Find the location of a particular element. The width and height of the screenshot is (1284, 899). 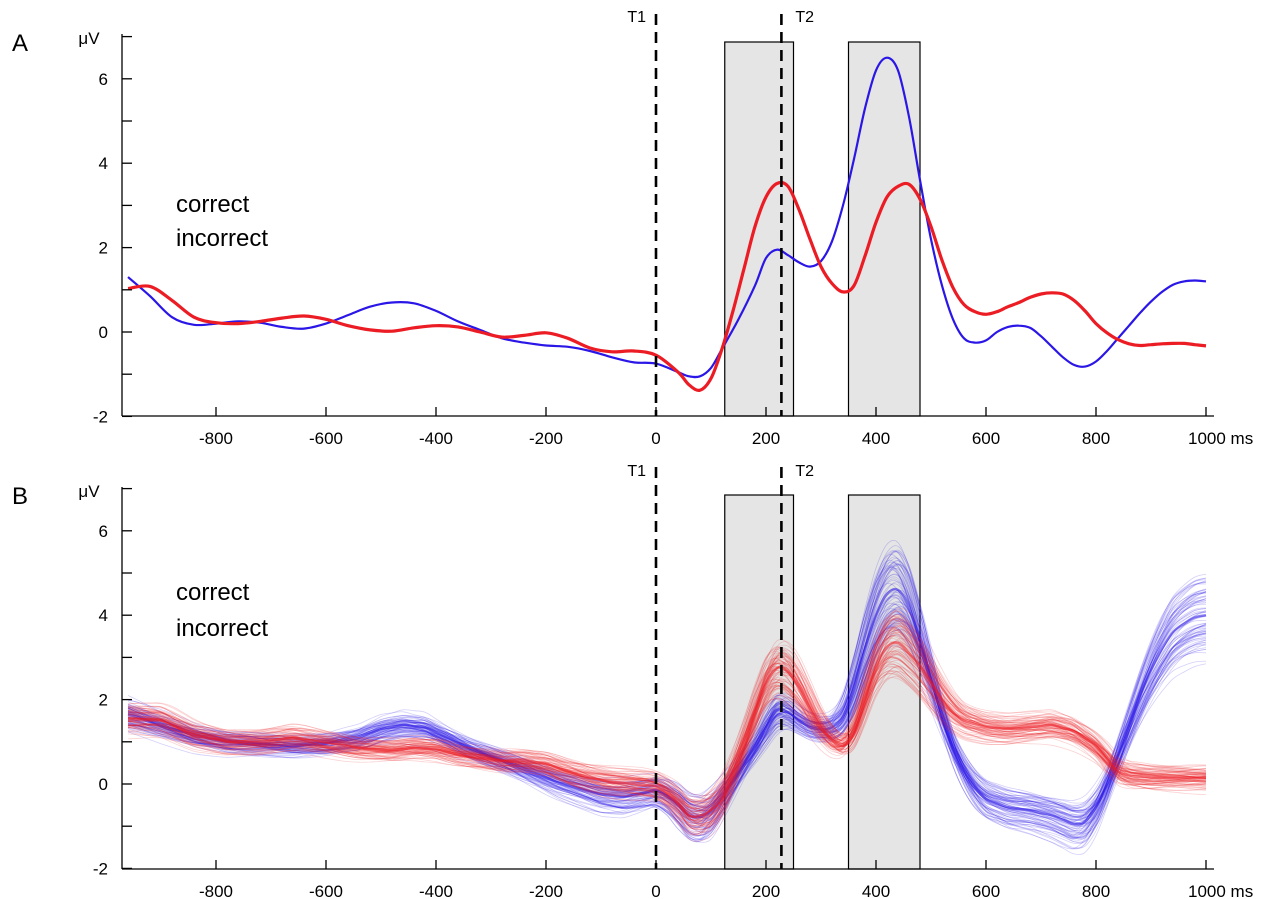

panel-b-x-tick-label: -800 is located at coordinates (216, 890).